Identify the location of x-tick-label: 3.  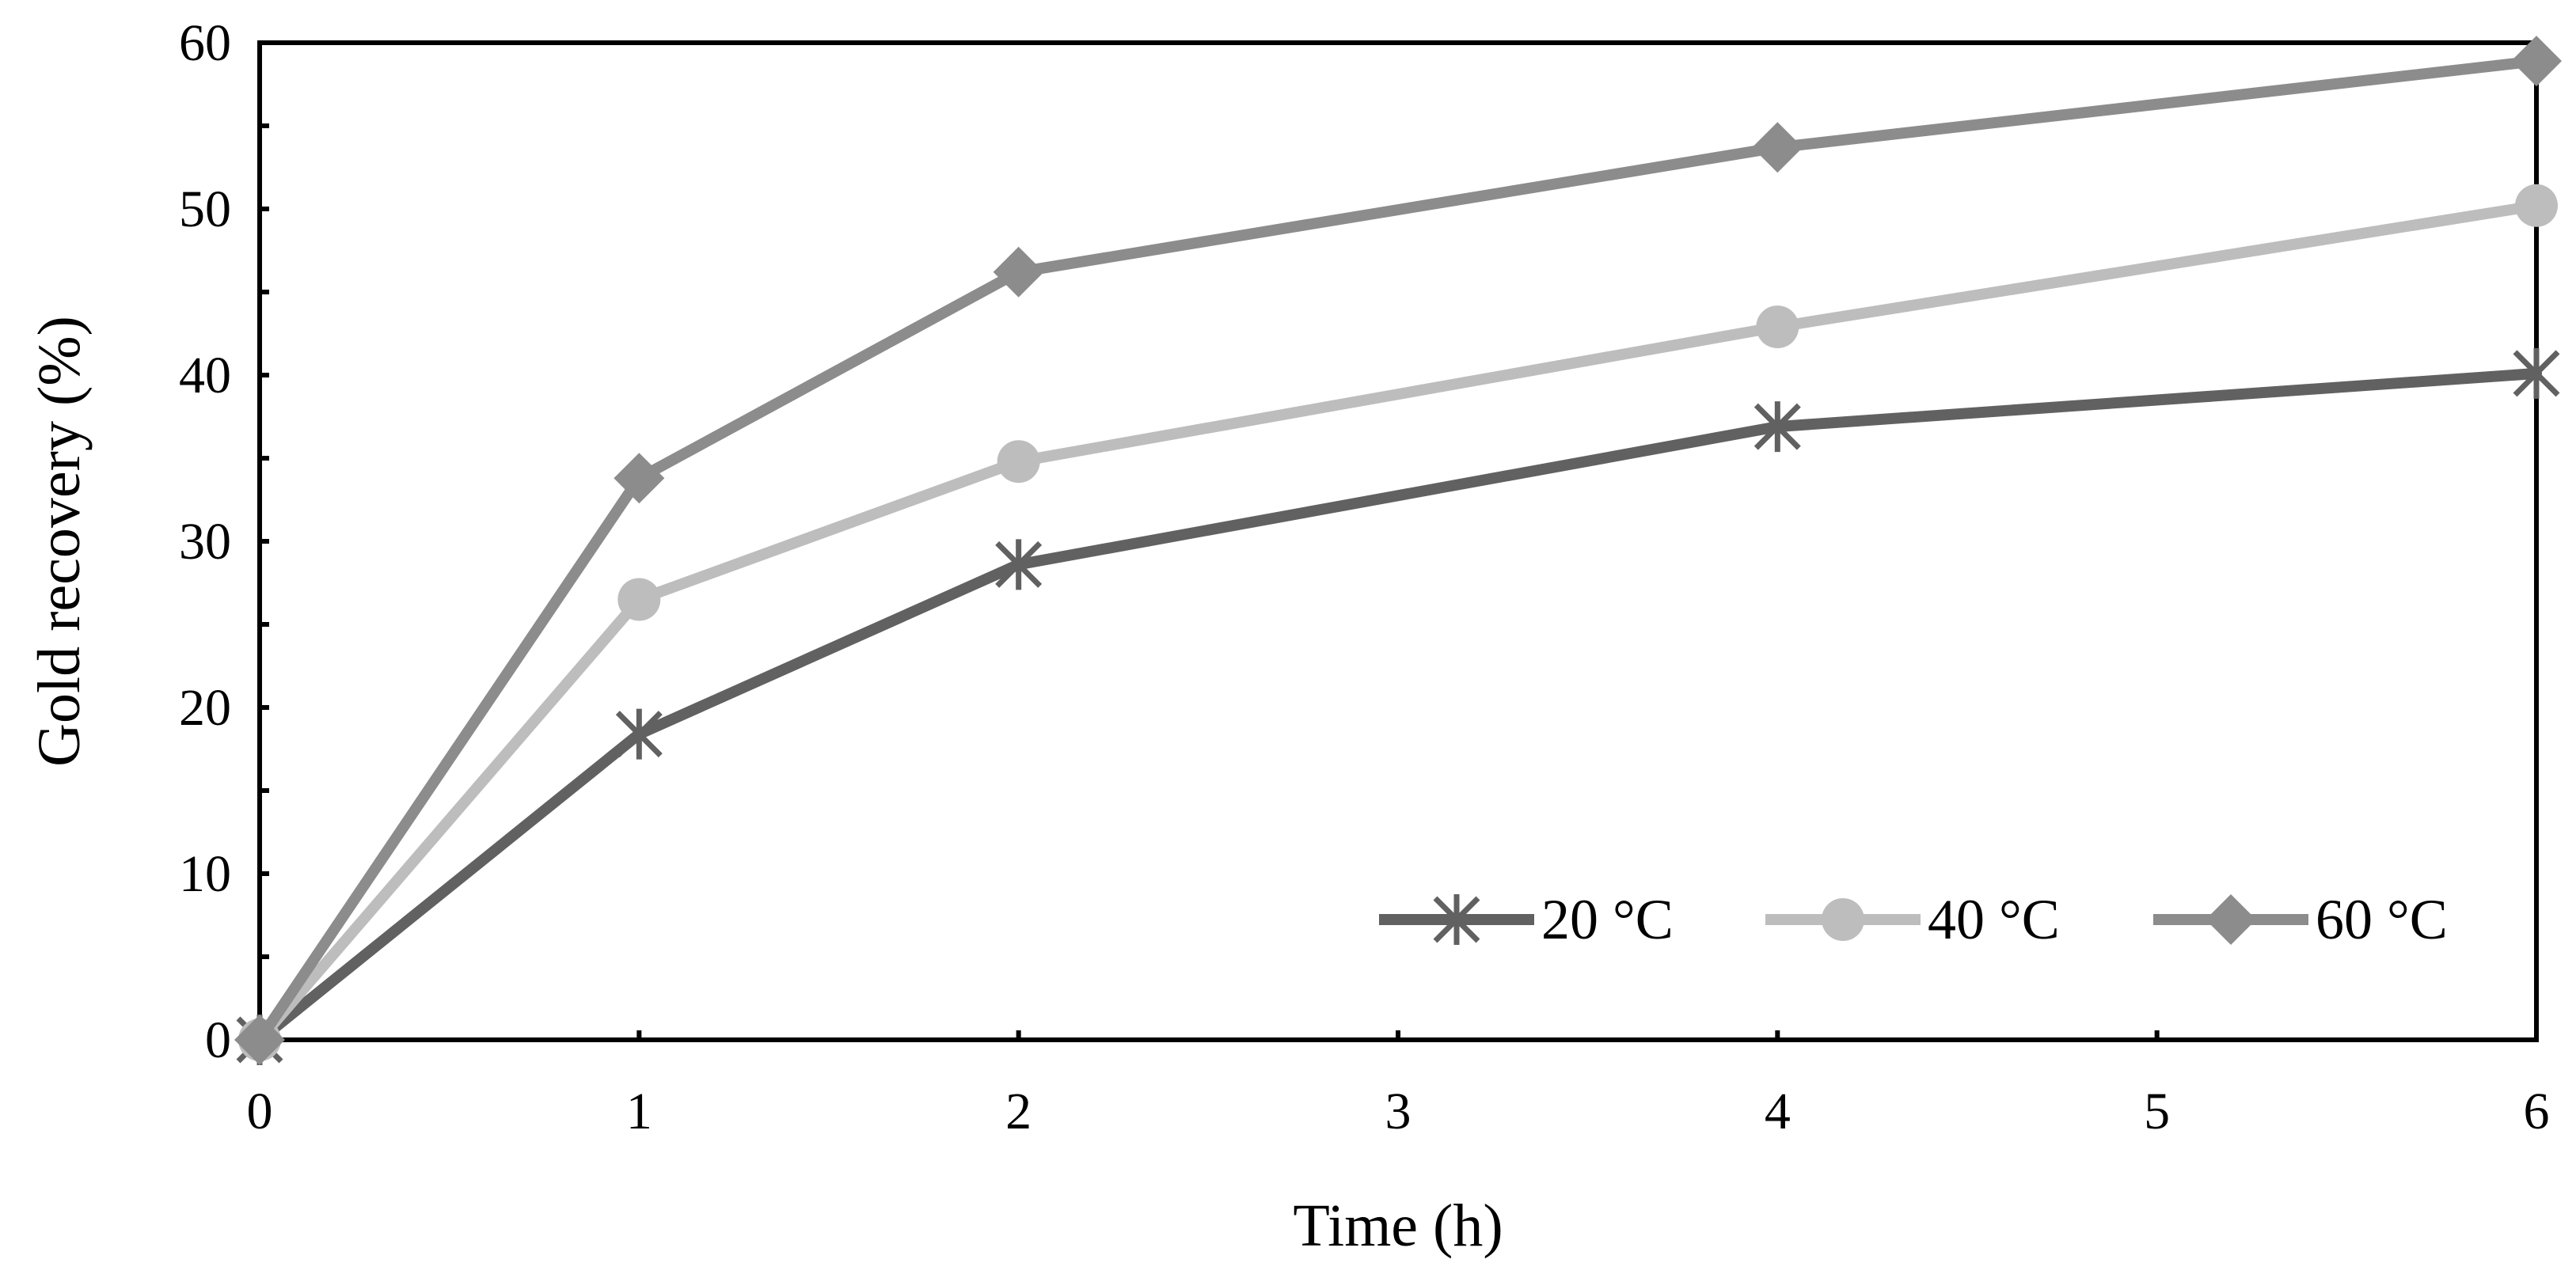
(1398, 1111).